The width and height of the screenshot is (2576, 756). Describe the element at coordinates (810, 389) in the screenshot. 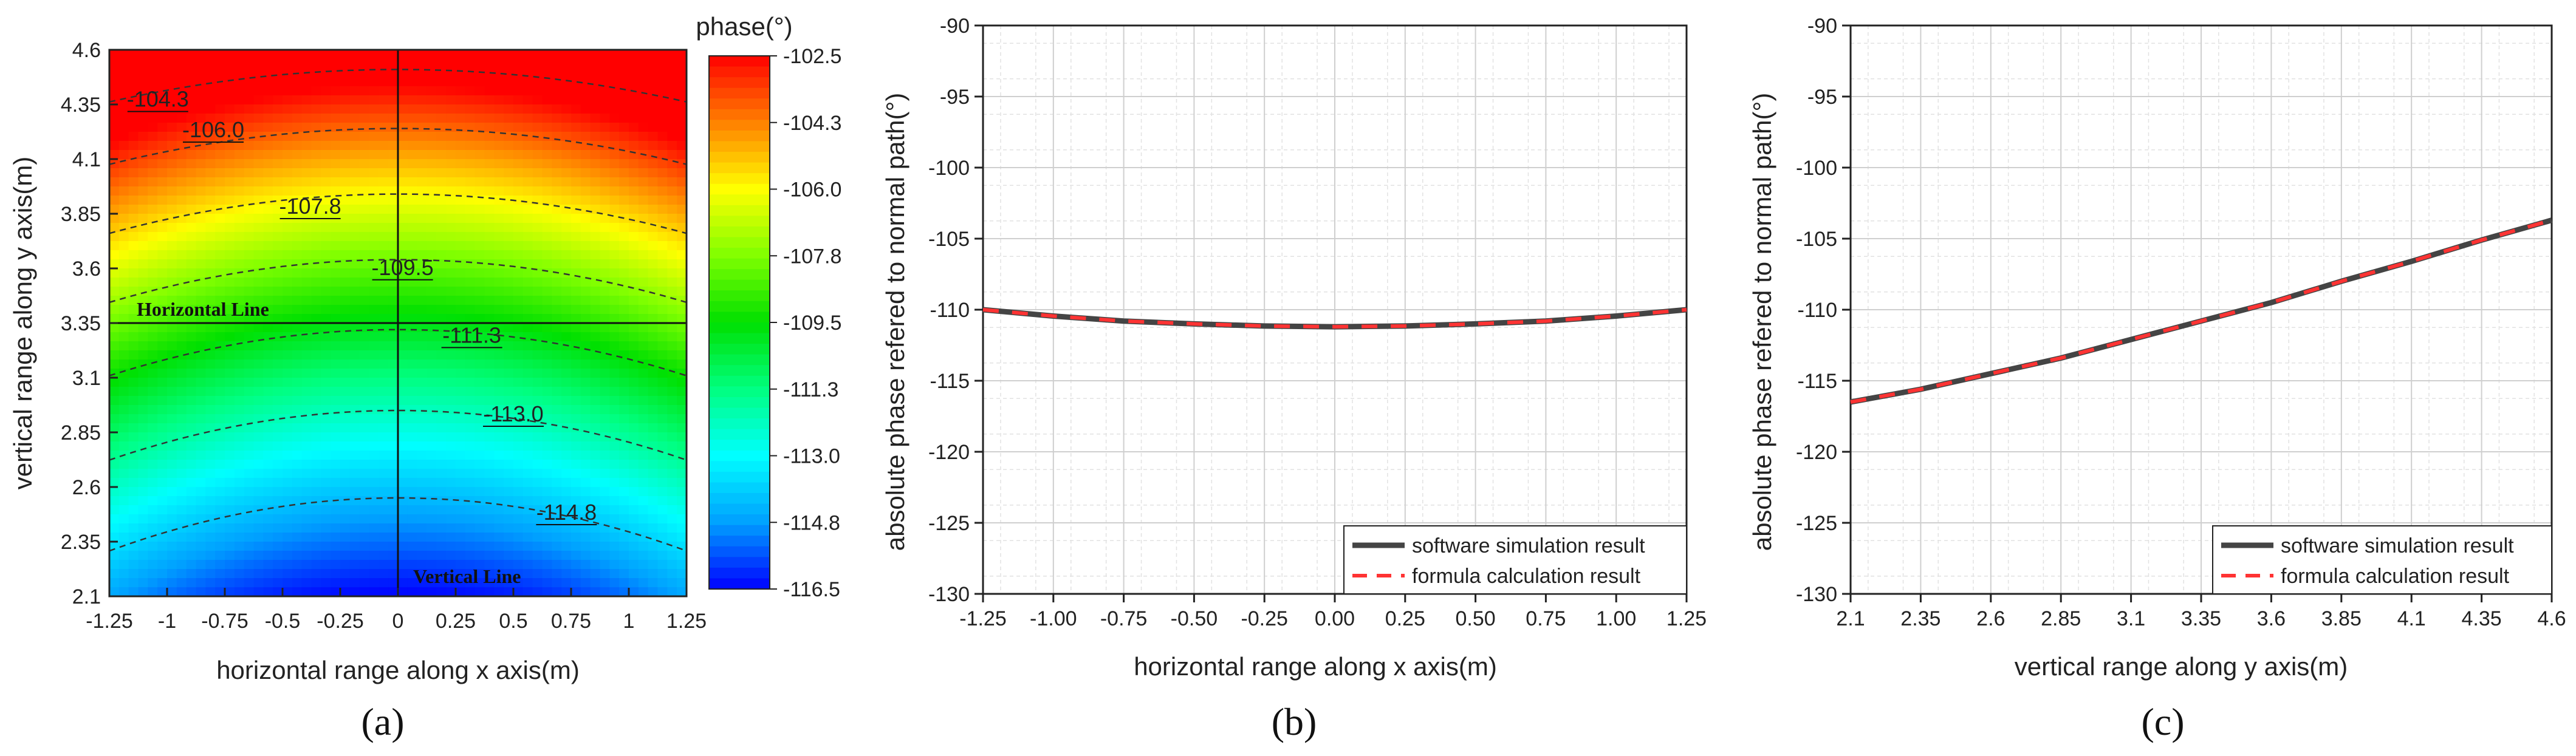

I see `colorbar-tick-label: -111.3` at that location.